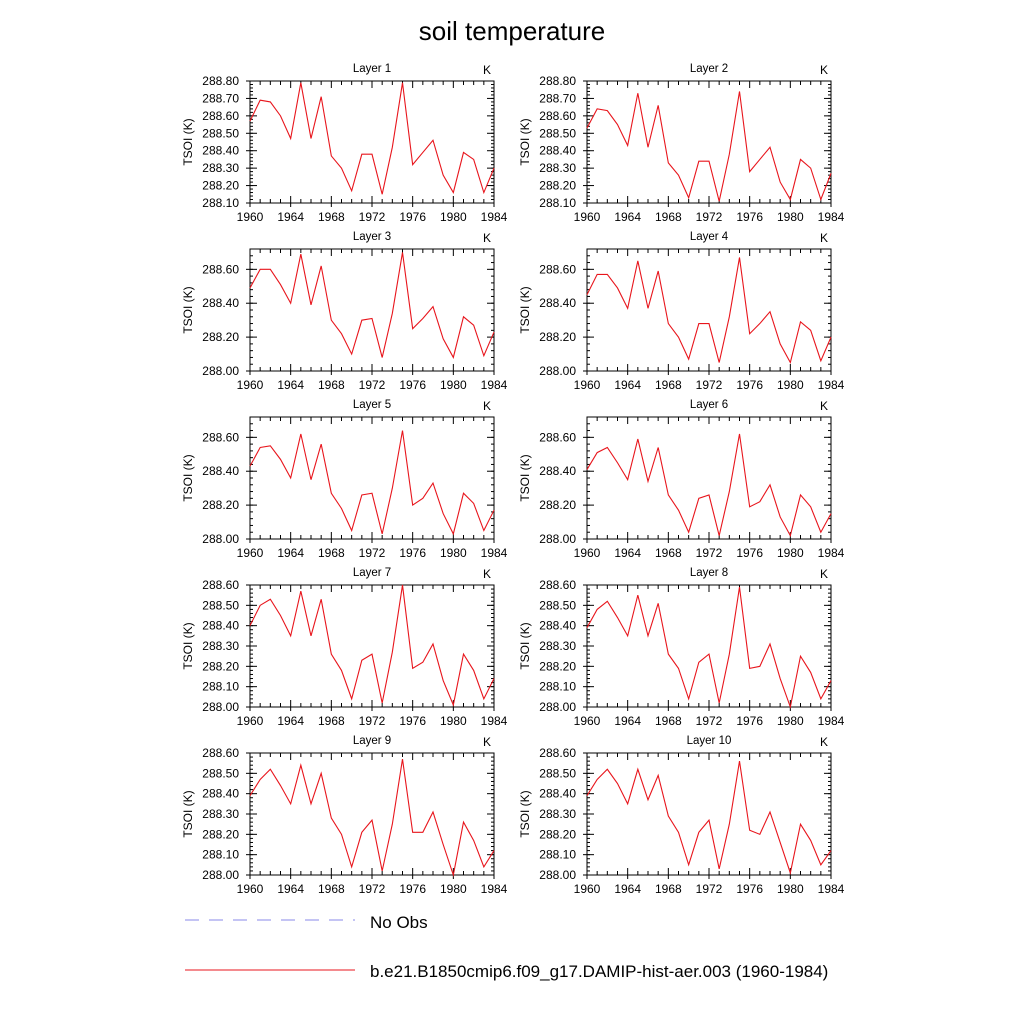 This screenshot has width=1024, height=1024. Describe the element at coordinates (709, 405) in the screenshot. I see `panel-title: Layer 6` at that location.